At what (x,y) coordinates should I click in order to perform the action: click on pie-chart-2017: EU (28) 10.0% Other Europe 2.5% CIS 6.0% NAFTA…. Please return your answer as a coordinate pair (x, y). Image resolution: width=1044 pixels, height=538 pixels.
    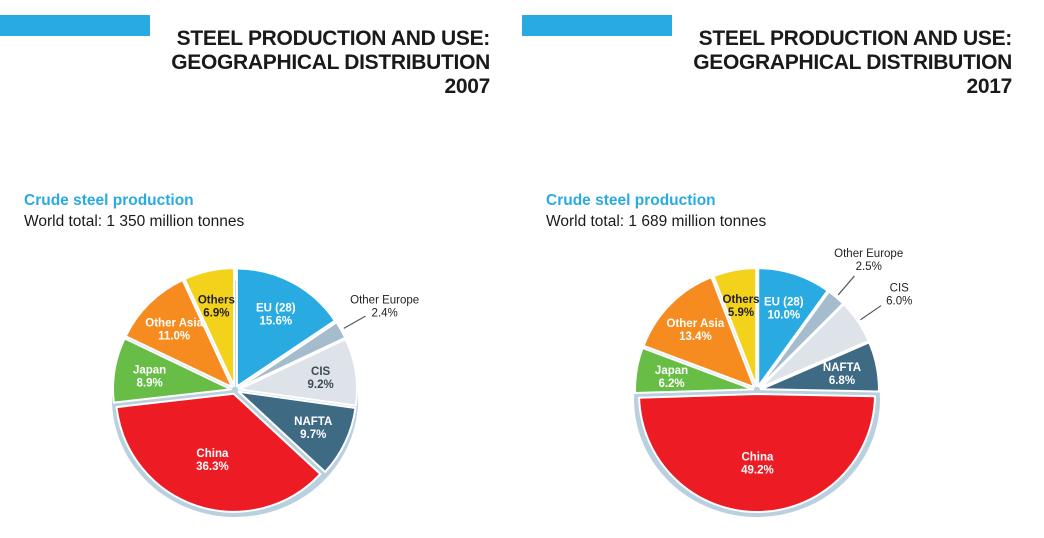
    Looking at the image, I should click on (773, 383).